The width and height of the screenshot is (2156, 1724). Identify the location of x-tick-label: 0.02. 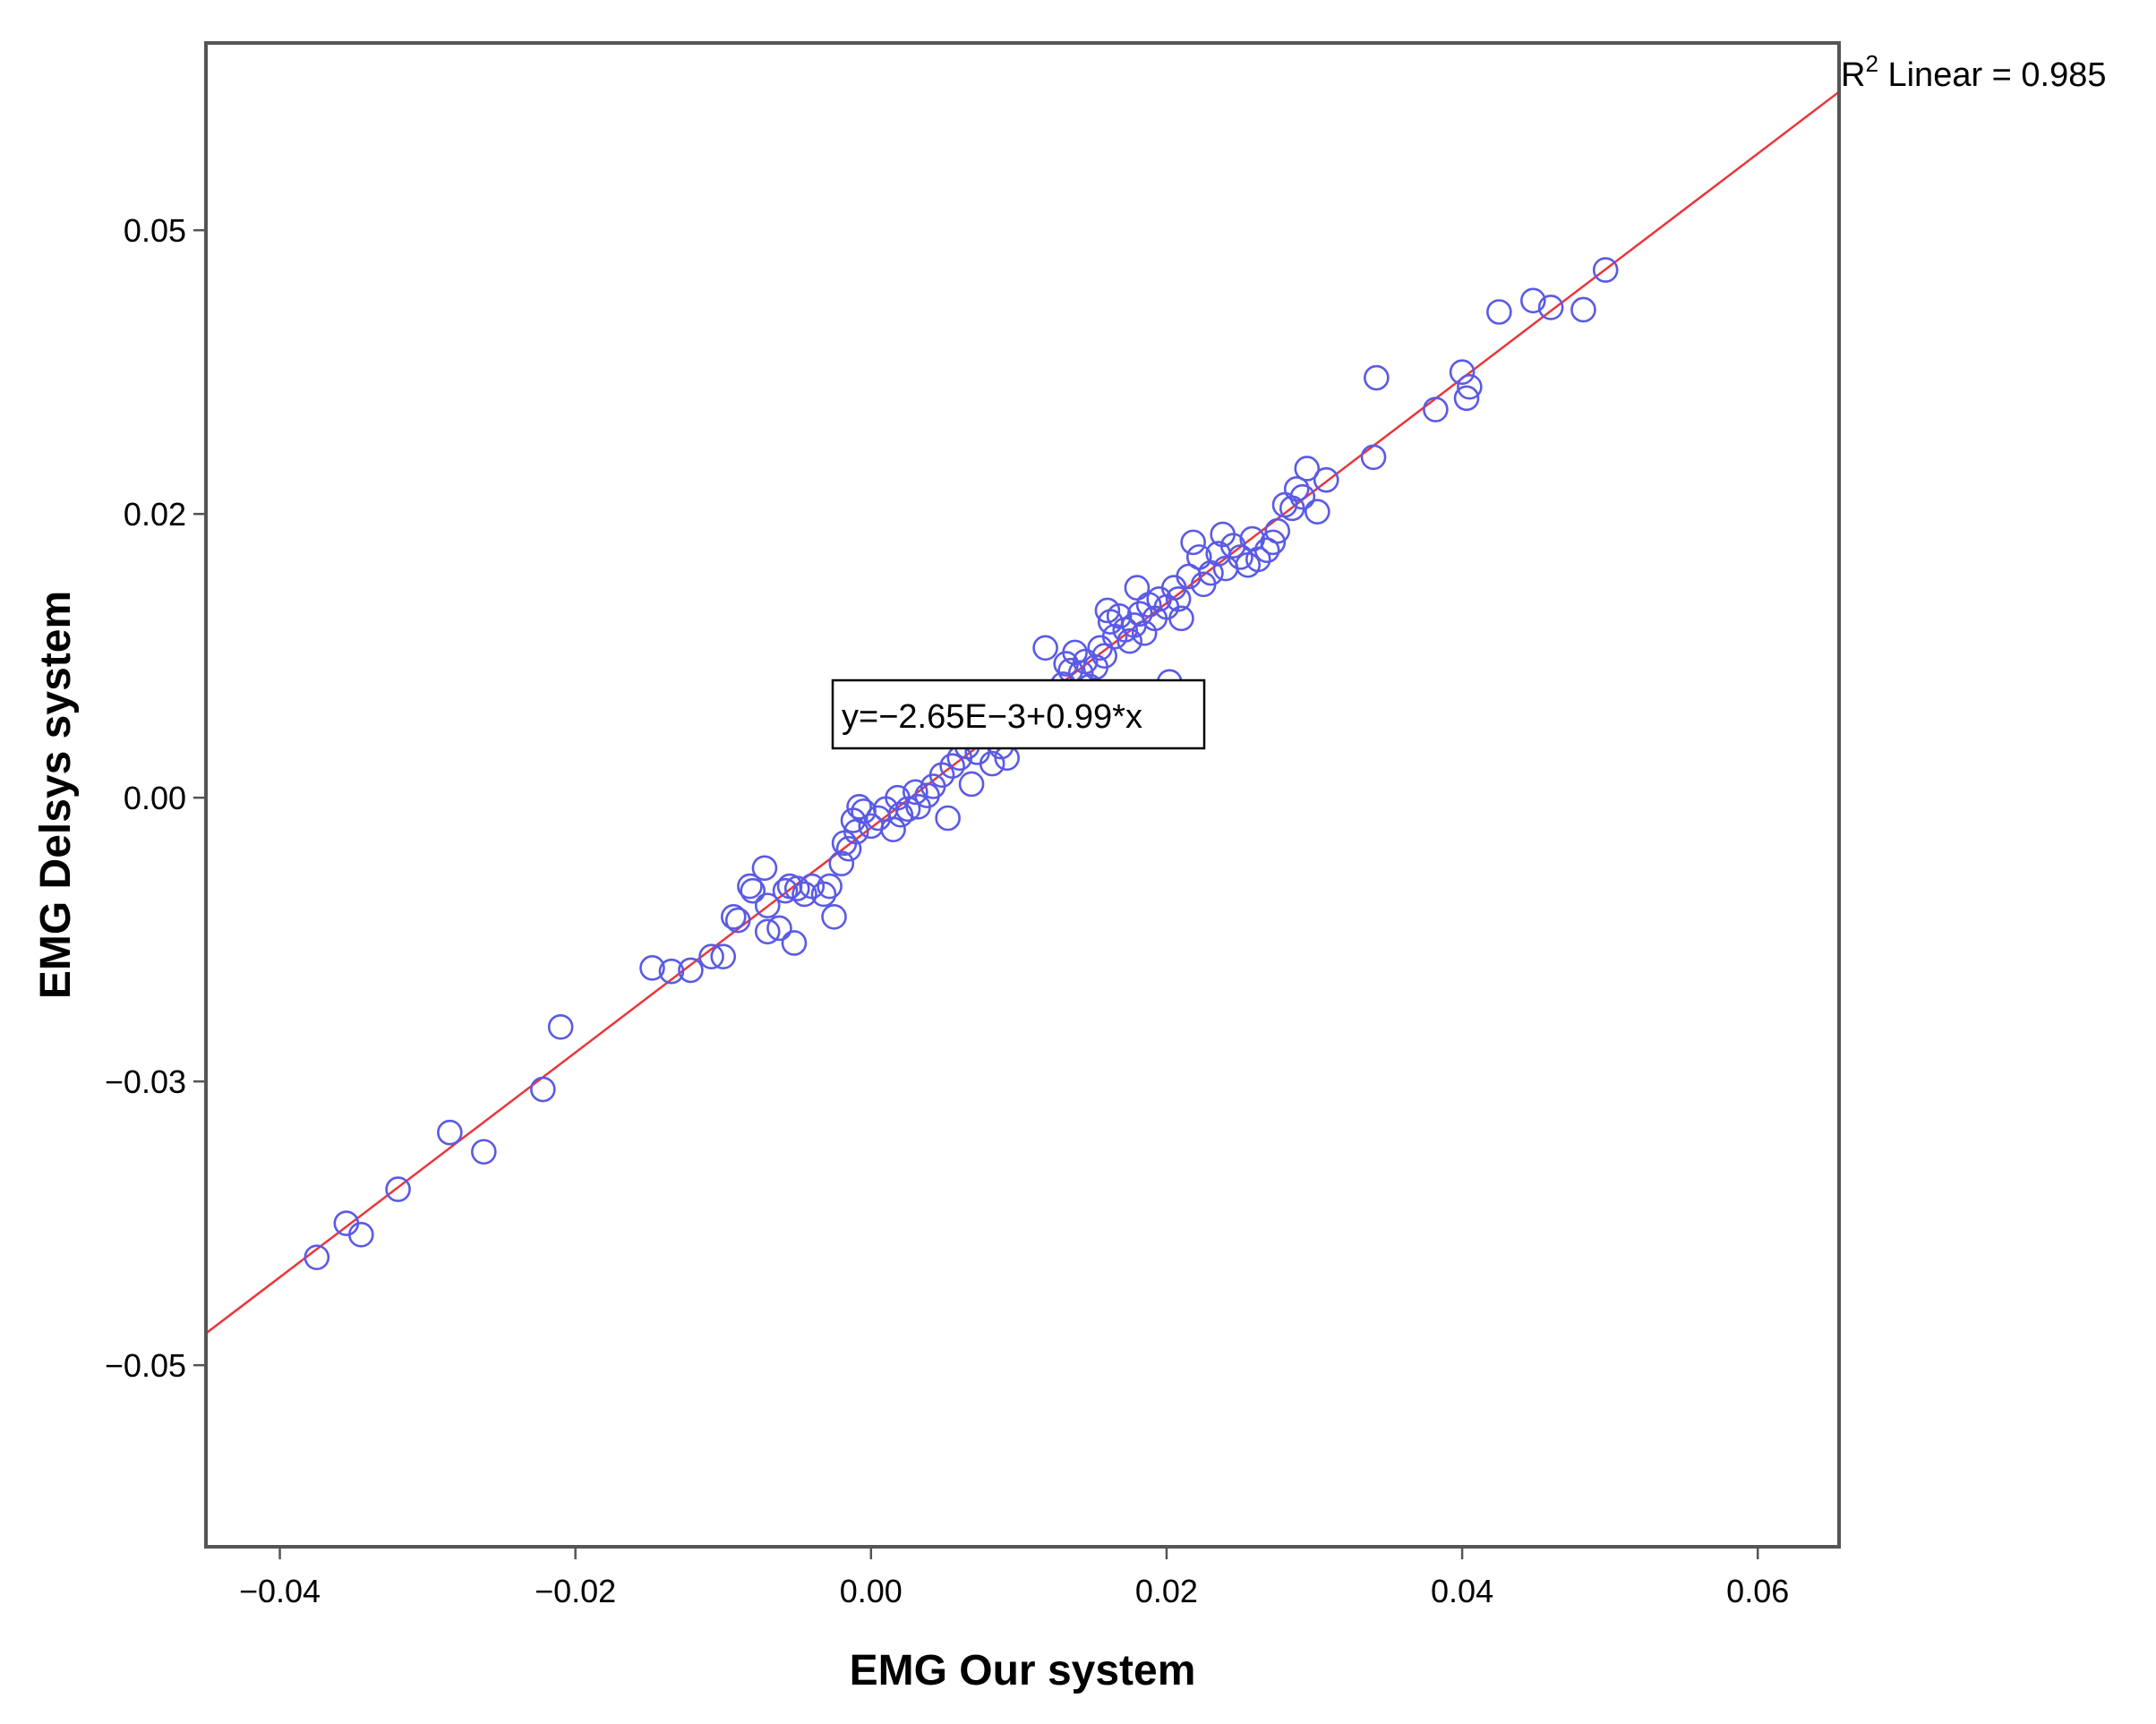
(1166, 1591).